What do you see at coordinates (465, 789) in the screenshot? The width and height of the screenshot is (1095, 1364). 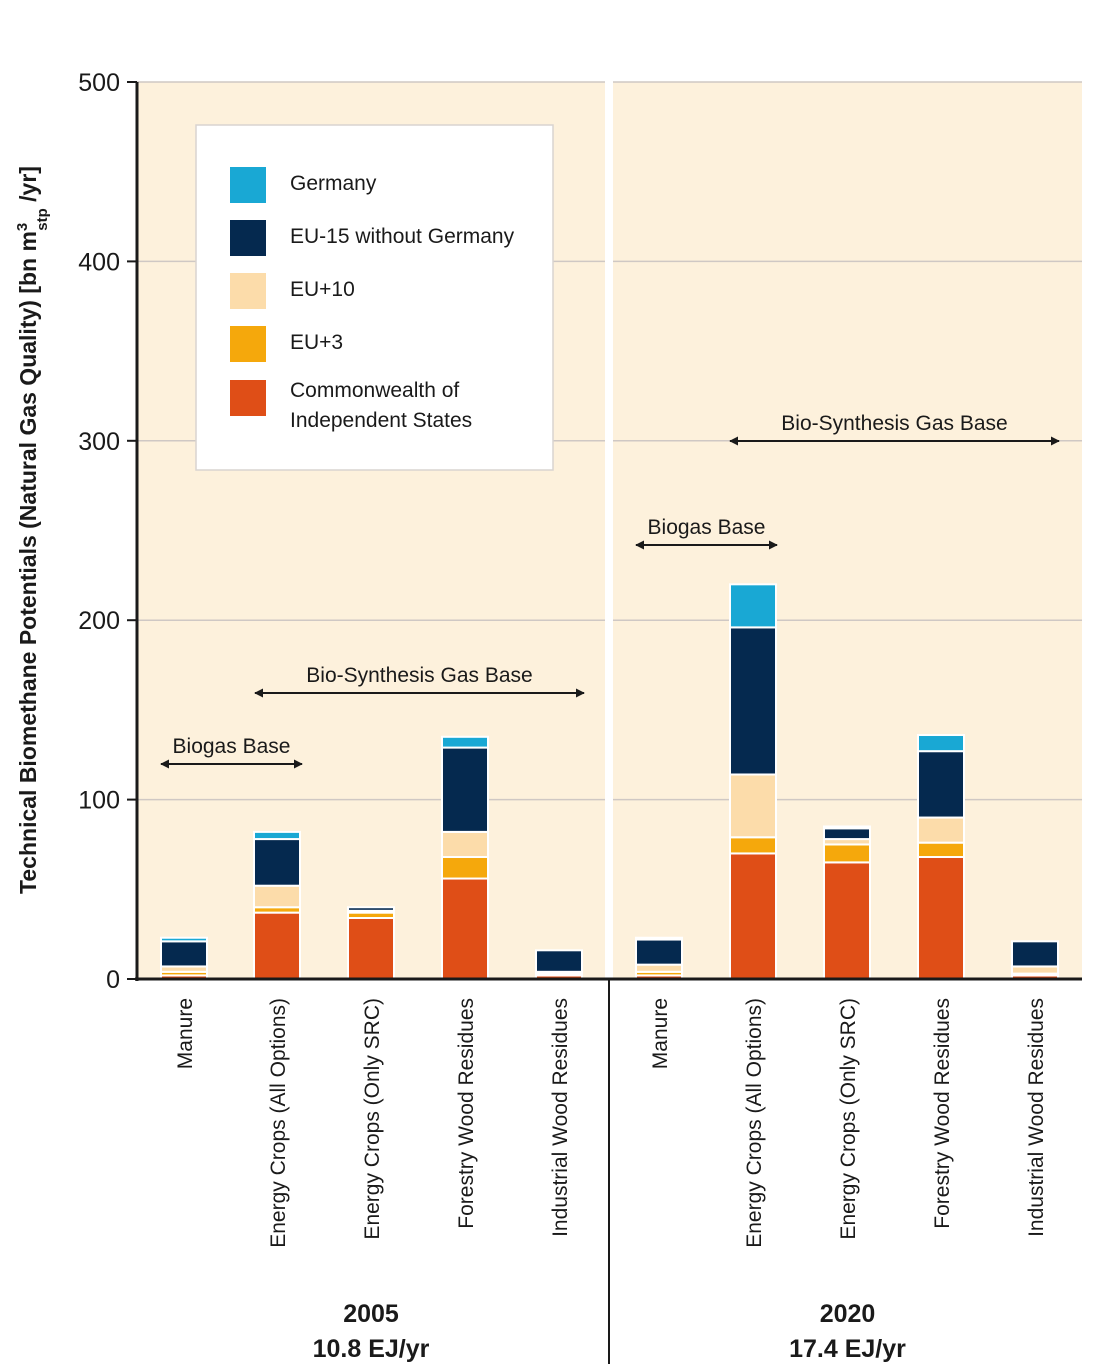 I see `bar-segment-2005-forestry-wood-residues-eu-15-without-germany` at bounding box center [465, 789].